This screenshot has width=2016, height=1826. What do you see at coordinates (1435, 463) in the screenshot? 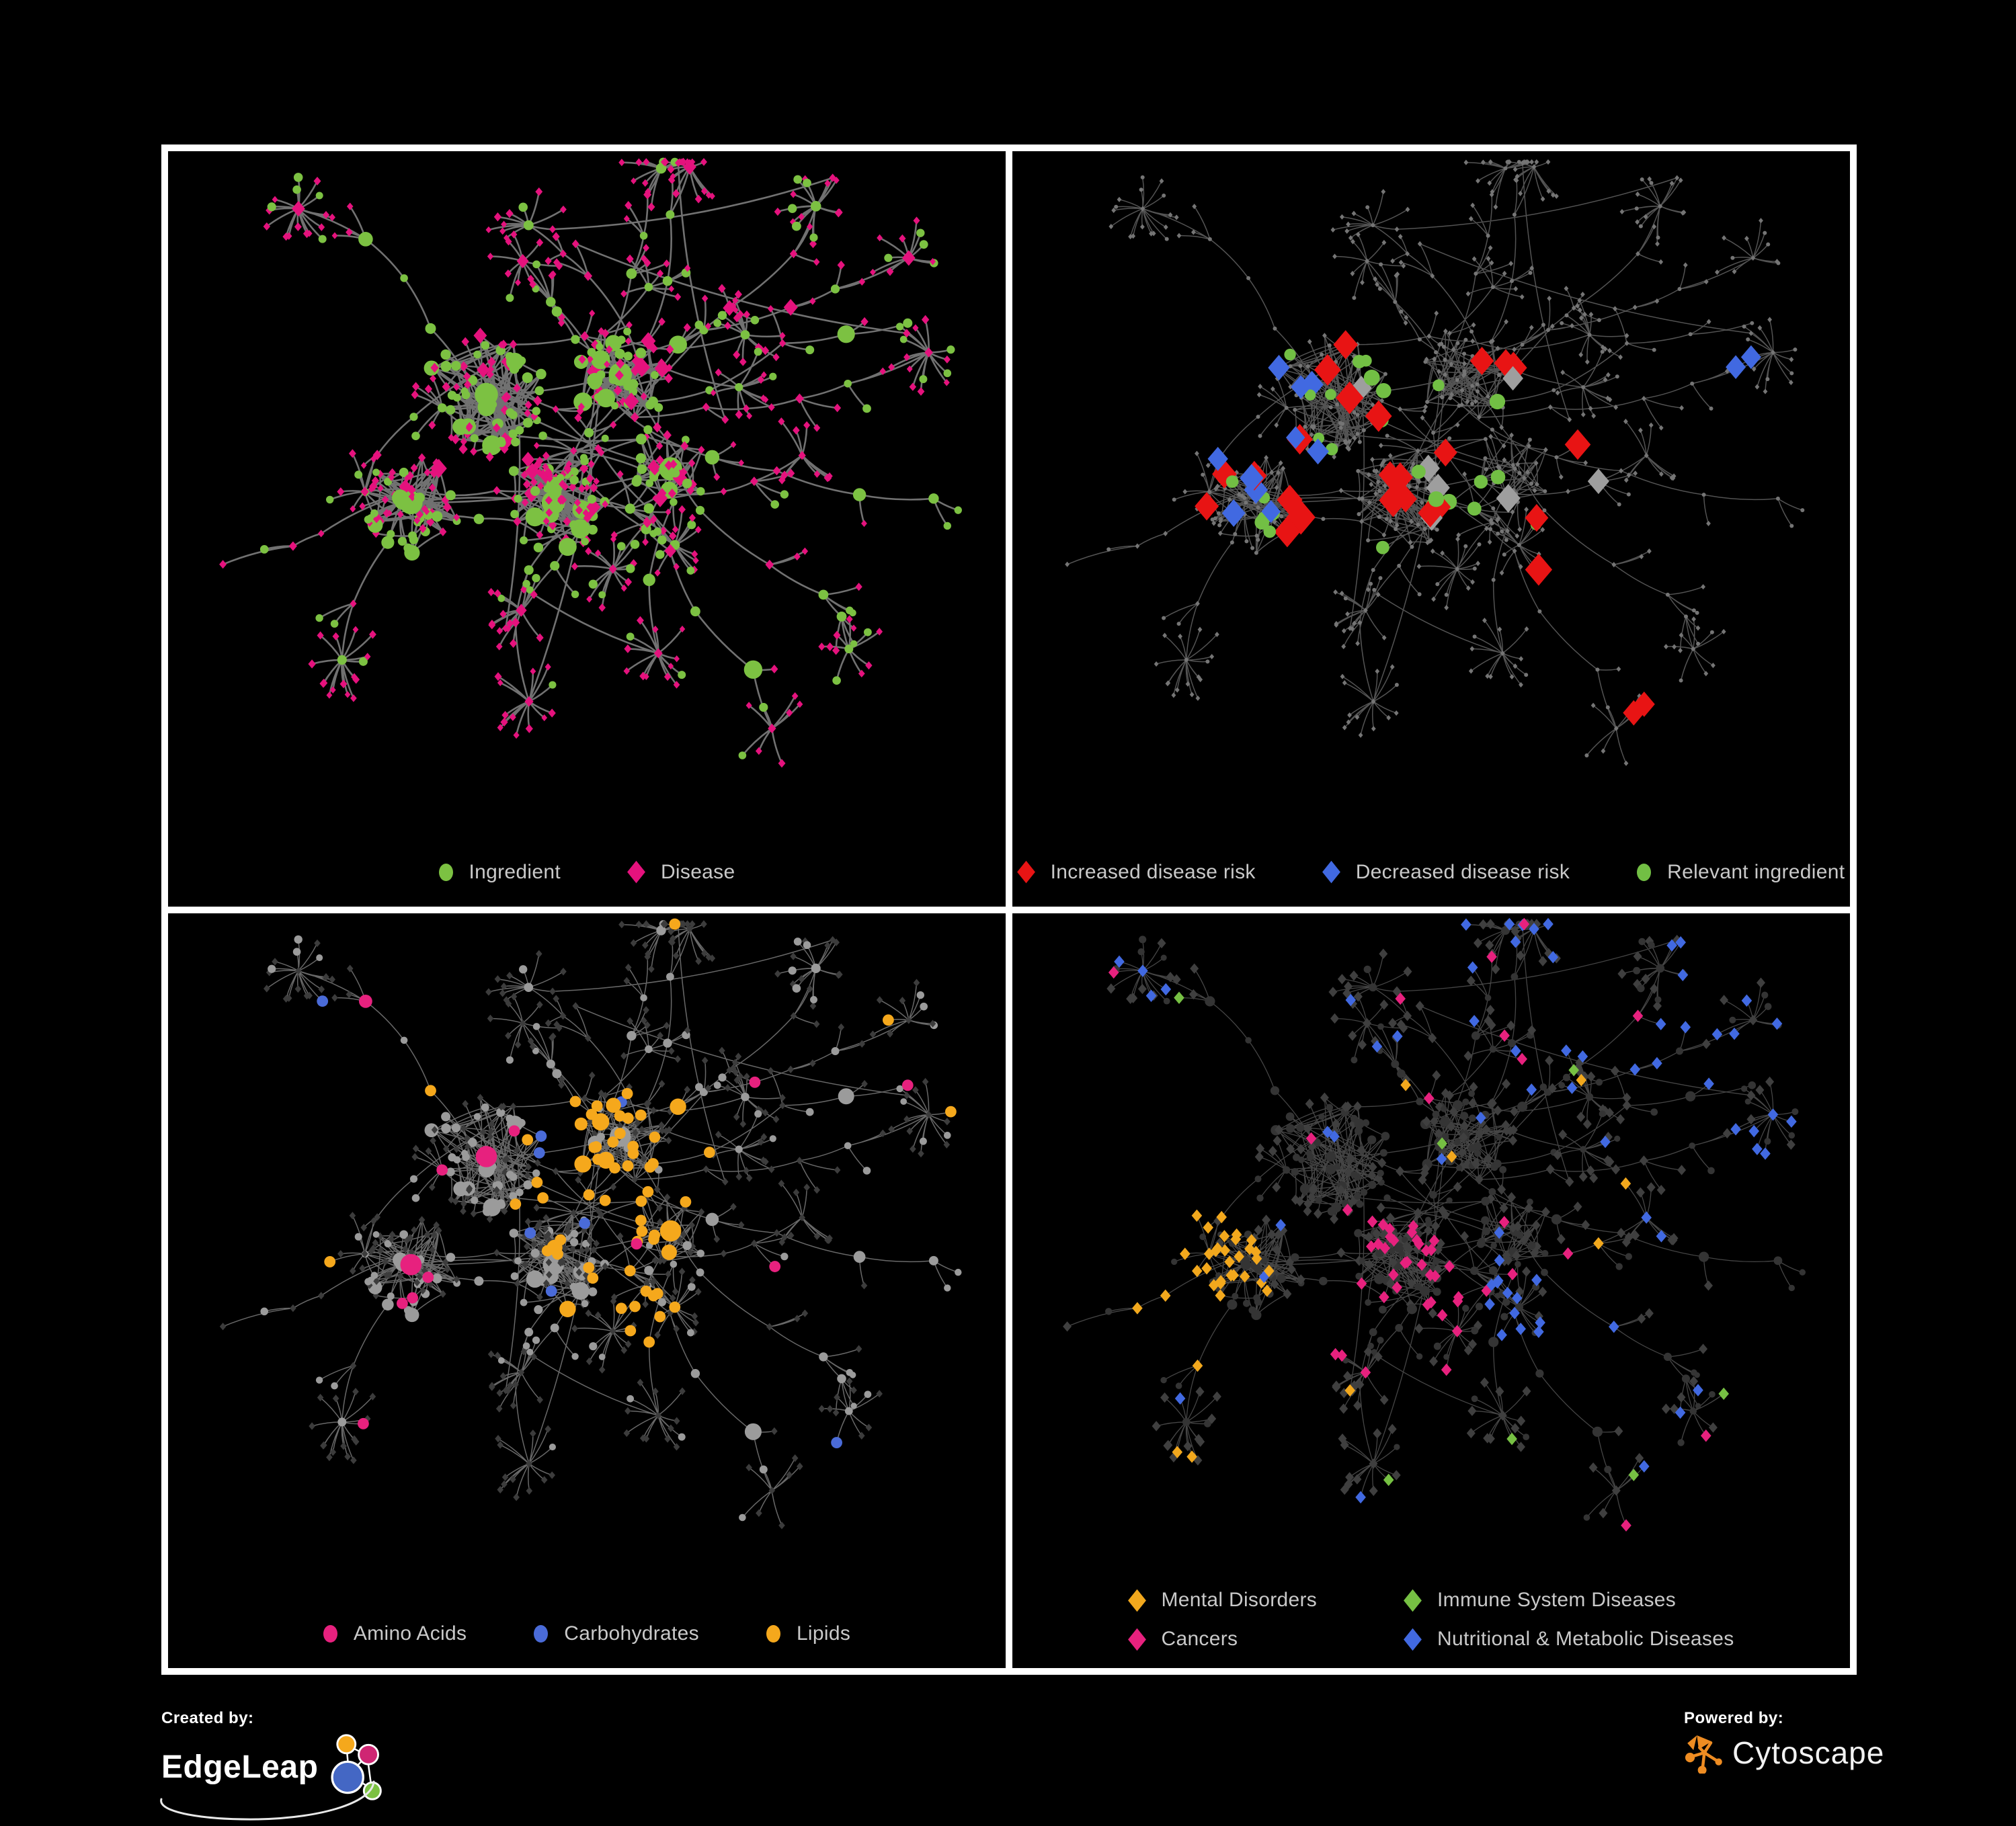
I see `disease-risk-network-canvas` at bounding box center [1435, 463].